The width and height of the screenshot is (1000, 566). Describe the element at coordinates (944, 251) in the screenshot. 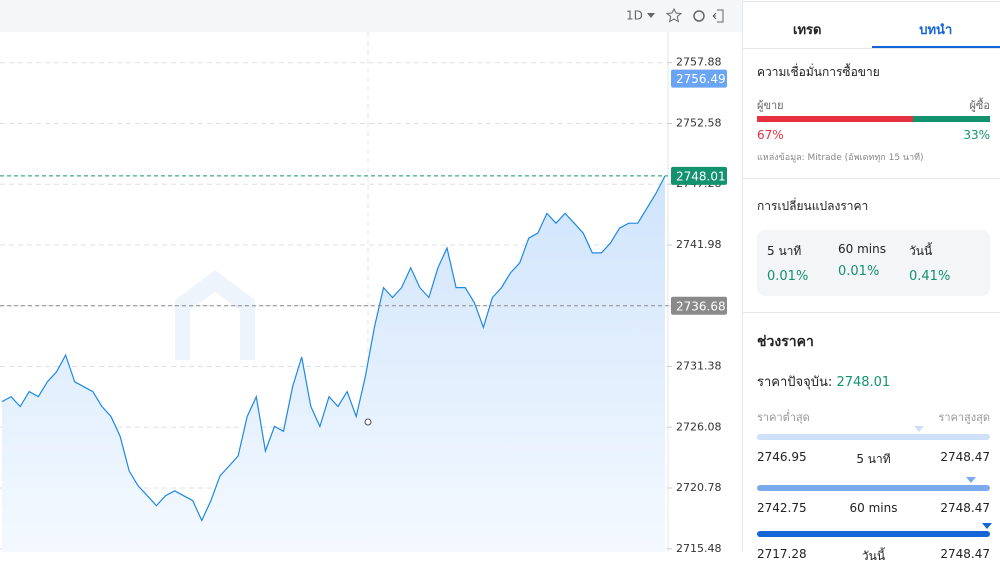

I see `period: วันนี้` at that location.